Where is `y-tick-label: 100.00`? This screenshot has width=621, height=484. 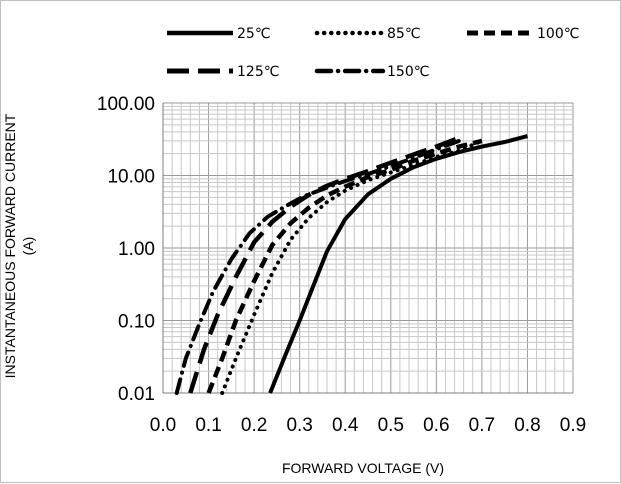 y-tick-label: 100.00 is located at coordinates (126, 104).